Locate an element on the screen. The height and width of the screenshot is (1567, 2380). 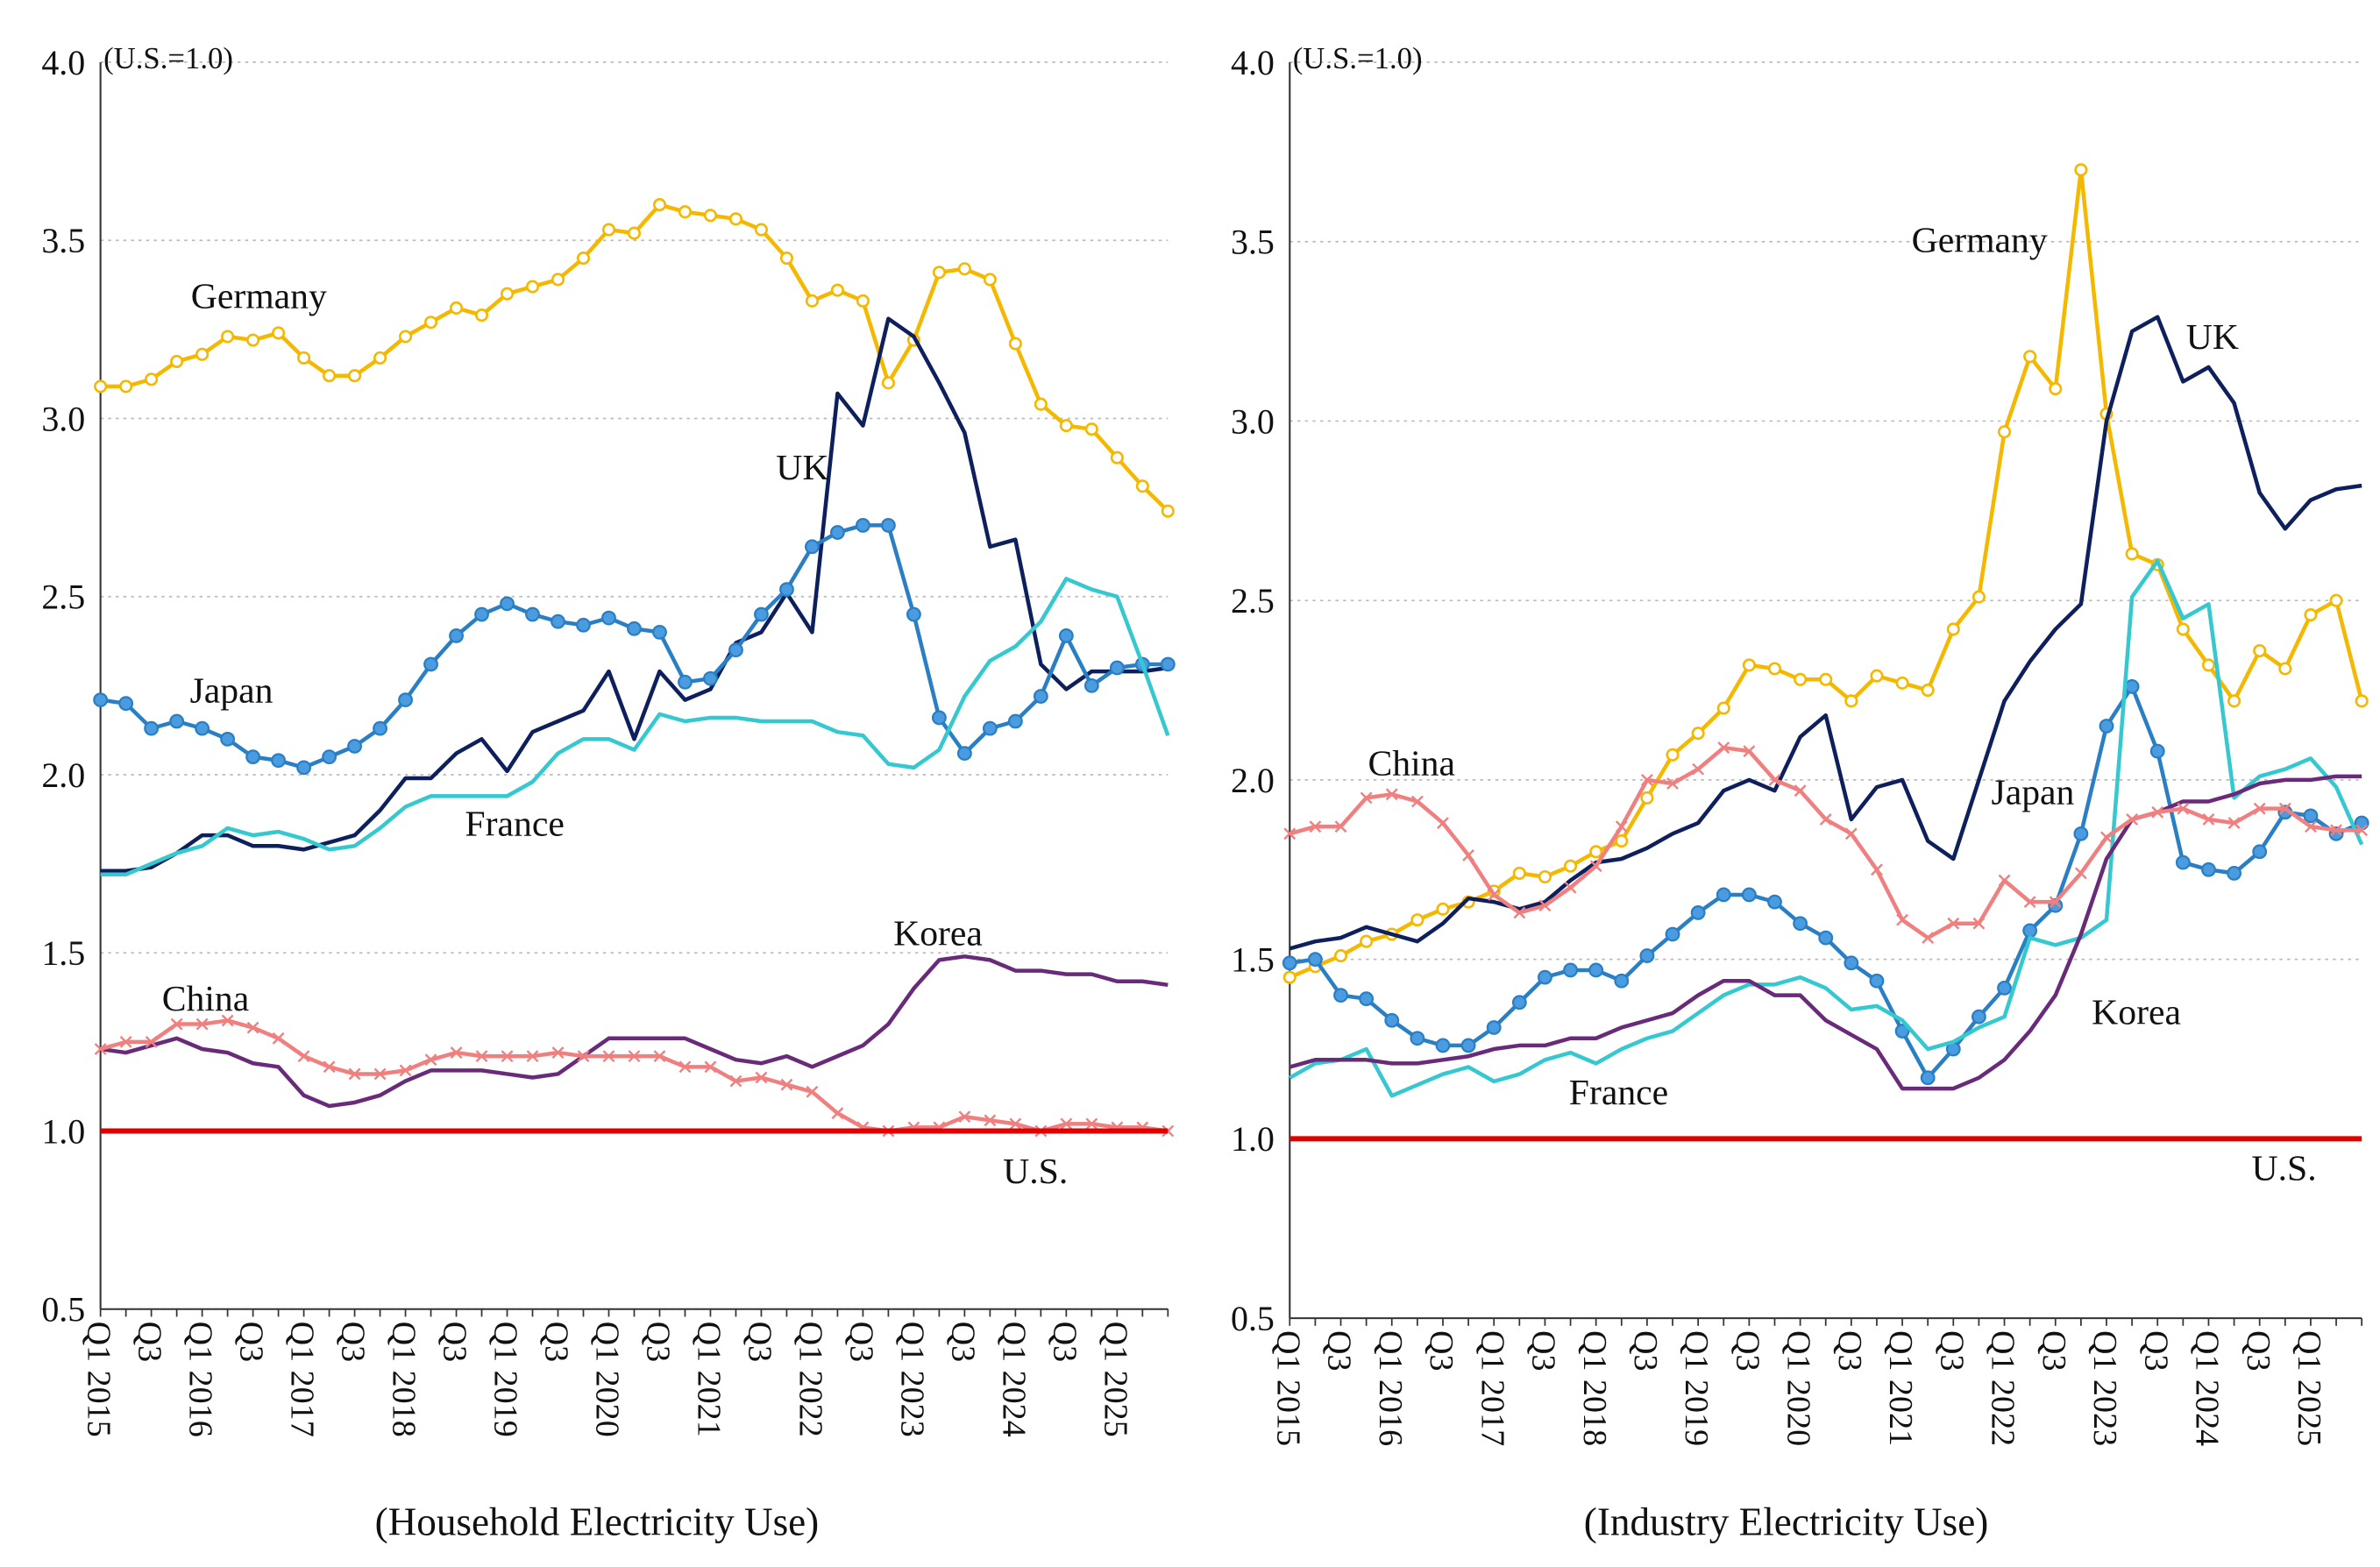
x-tick-label: Q1 2015 is located at coordinates (1287, 1388).